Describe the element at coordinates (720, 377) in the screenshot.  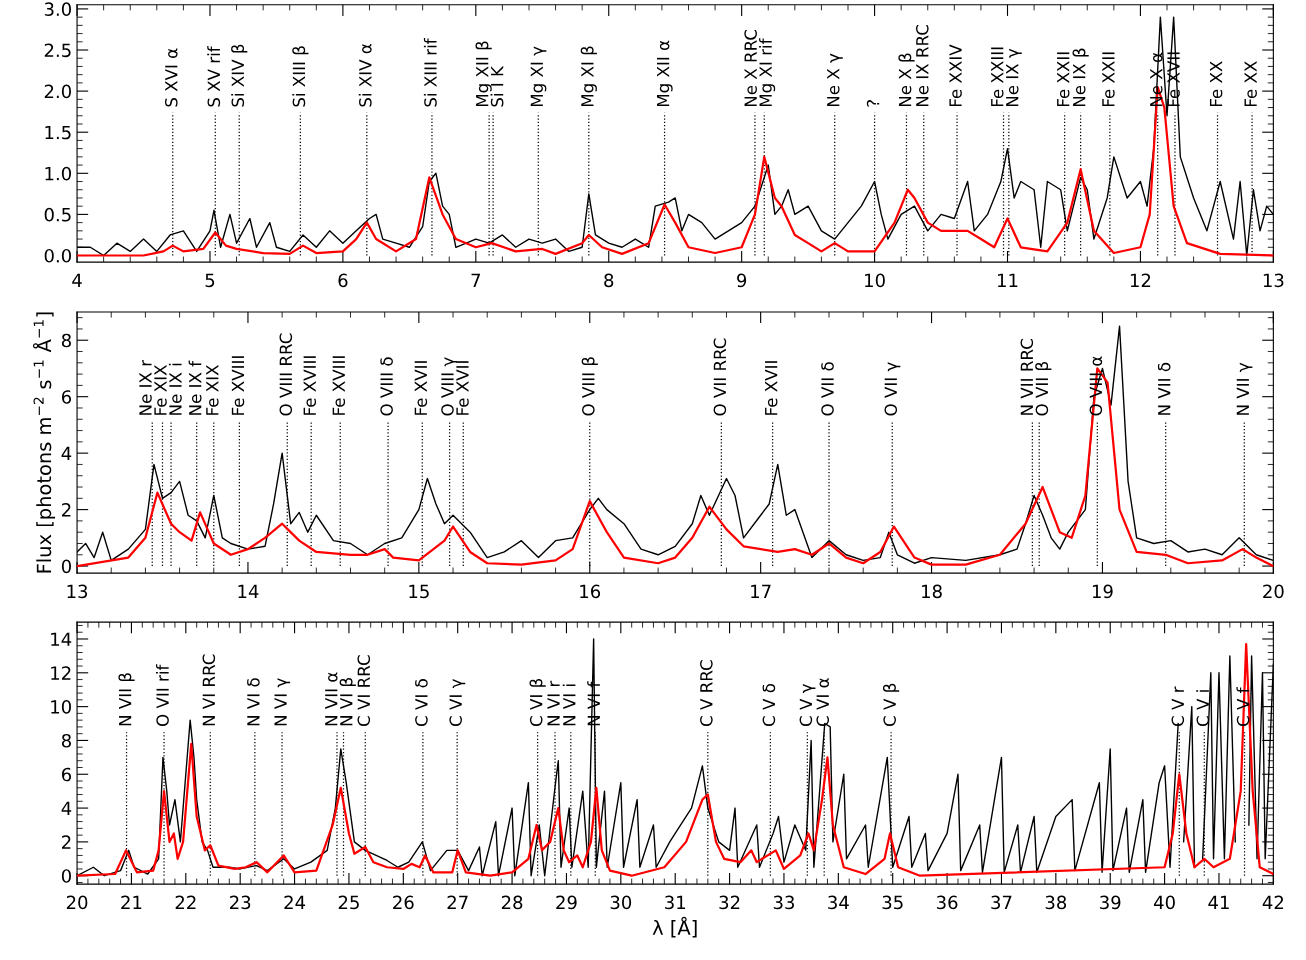
I see `ref-line-label: O VII RRC` at that location.